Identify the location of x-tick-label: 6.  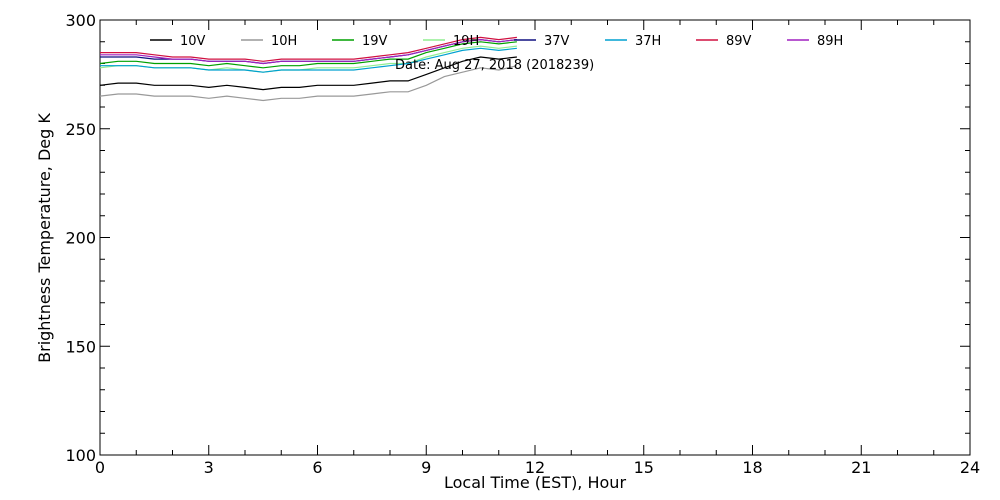
(317, 467).